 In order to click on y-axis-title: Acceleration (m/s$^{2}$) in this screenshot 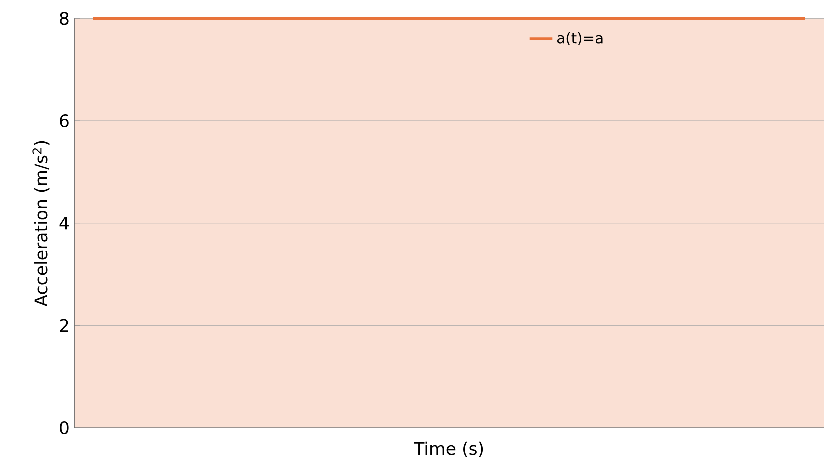, I will do `click(41, 224)`.